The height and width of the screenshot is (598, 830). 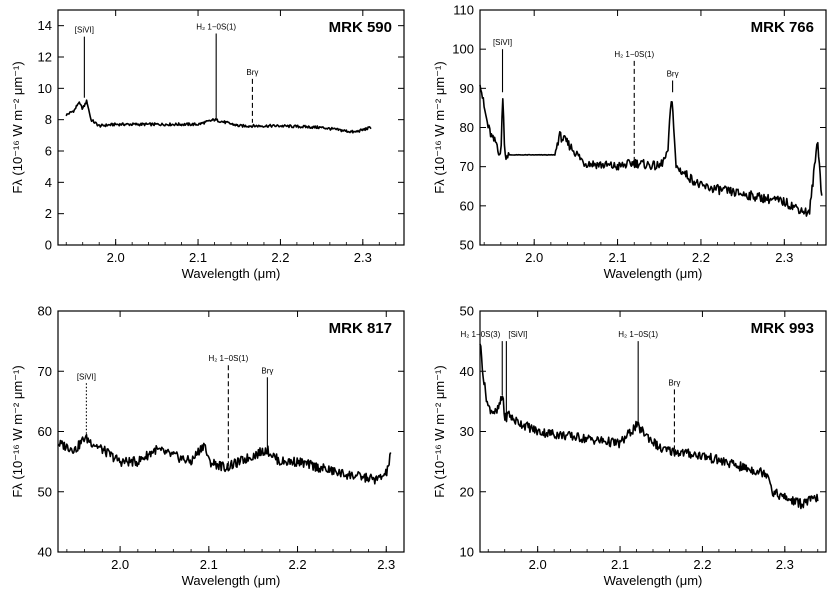 What do you see at coordinates (467, 491) in the screenshot?
I see `y-tick-label: 20` at bounding box center [467, 491].